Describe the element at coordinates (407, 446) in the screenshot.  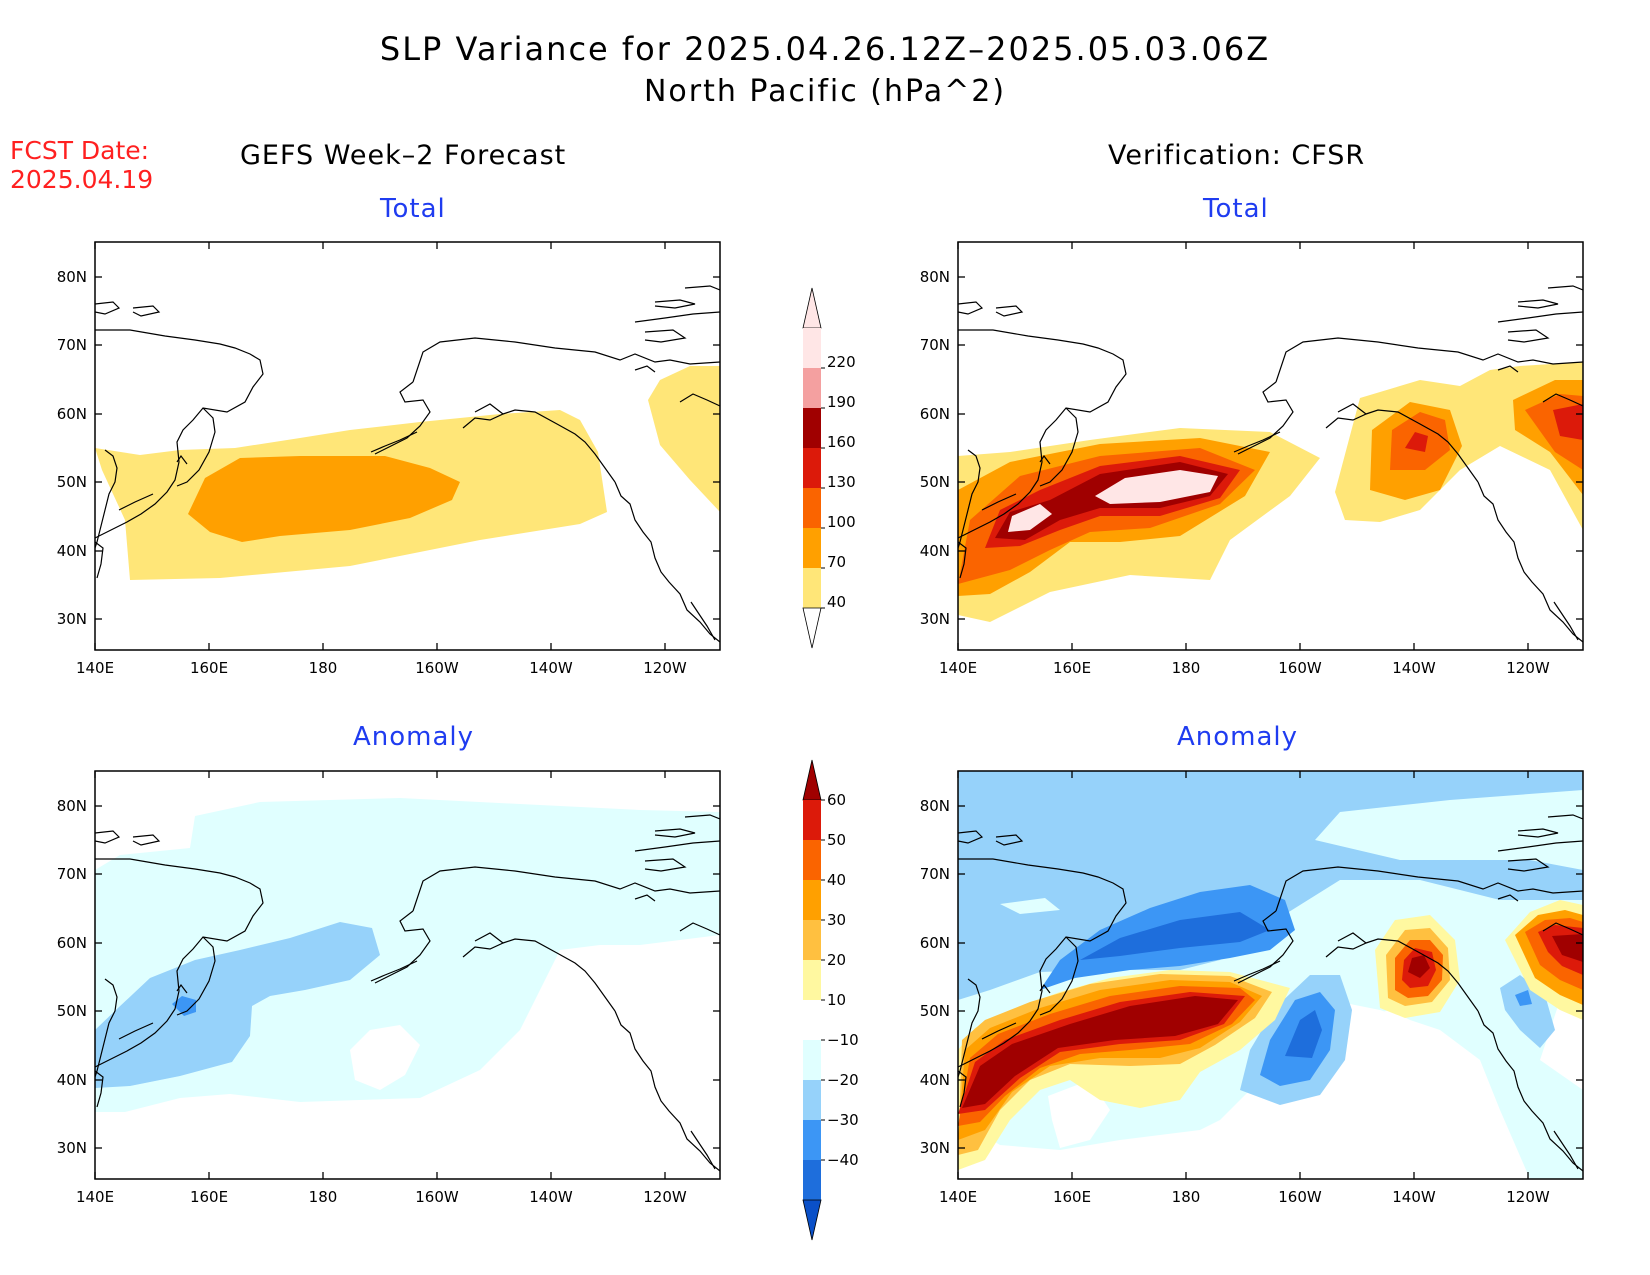
I see `map-total-forecast` at that location.